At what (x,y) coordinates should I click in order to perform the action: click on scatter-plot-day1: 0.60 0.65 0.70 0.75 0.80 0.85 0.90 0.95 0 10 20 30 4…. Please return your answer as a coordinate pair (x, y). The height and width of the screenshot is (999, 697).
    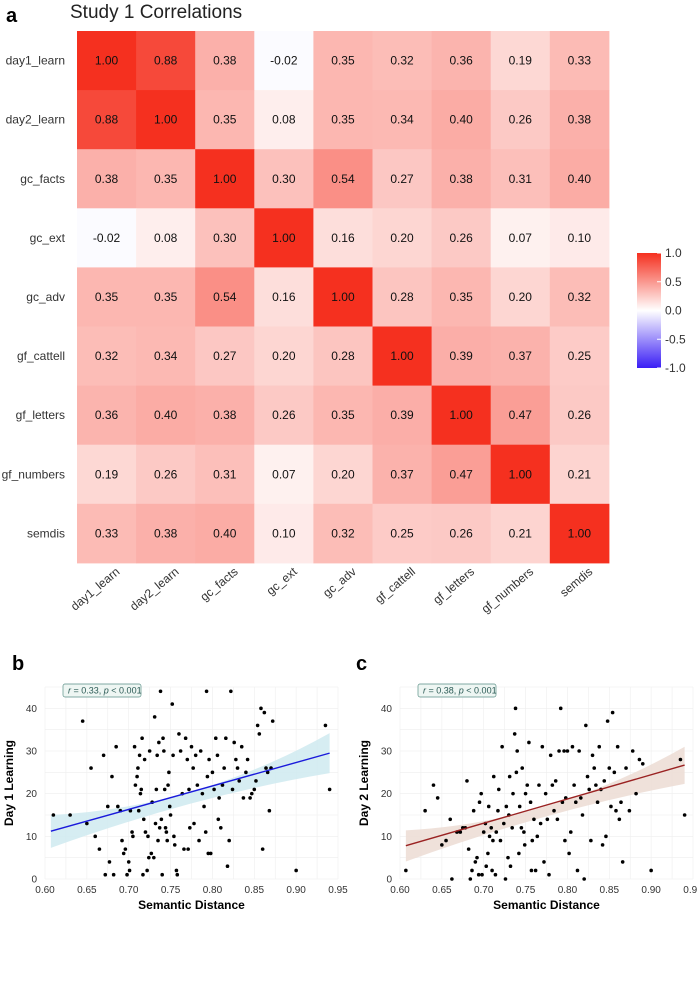
    Looking at the image, I should click on (175, 797).